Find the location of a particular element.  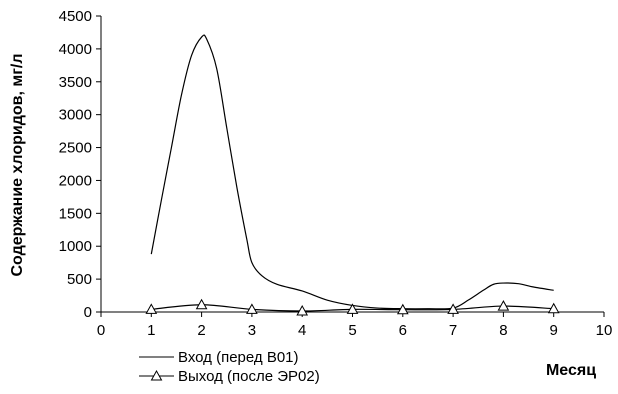

y-tick-label: 2000 is located at coordinates (75, 180).